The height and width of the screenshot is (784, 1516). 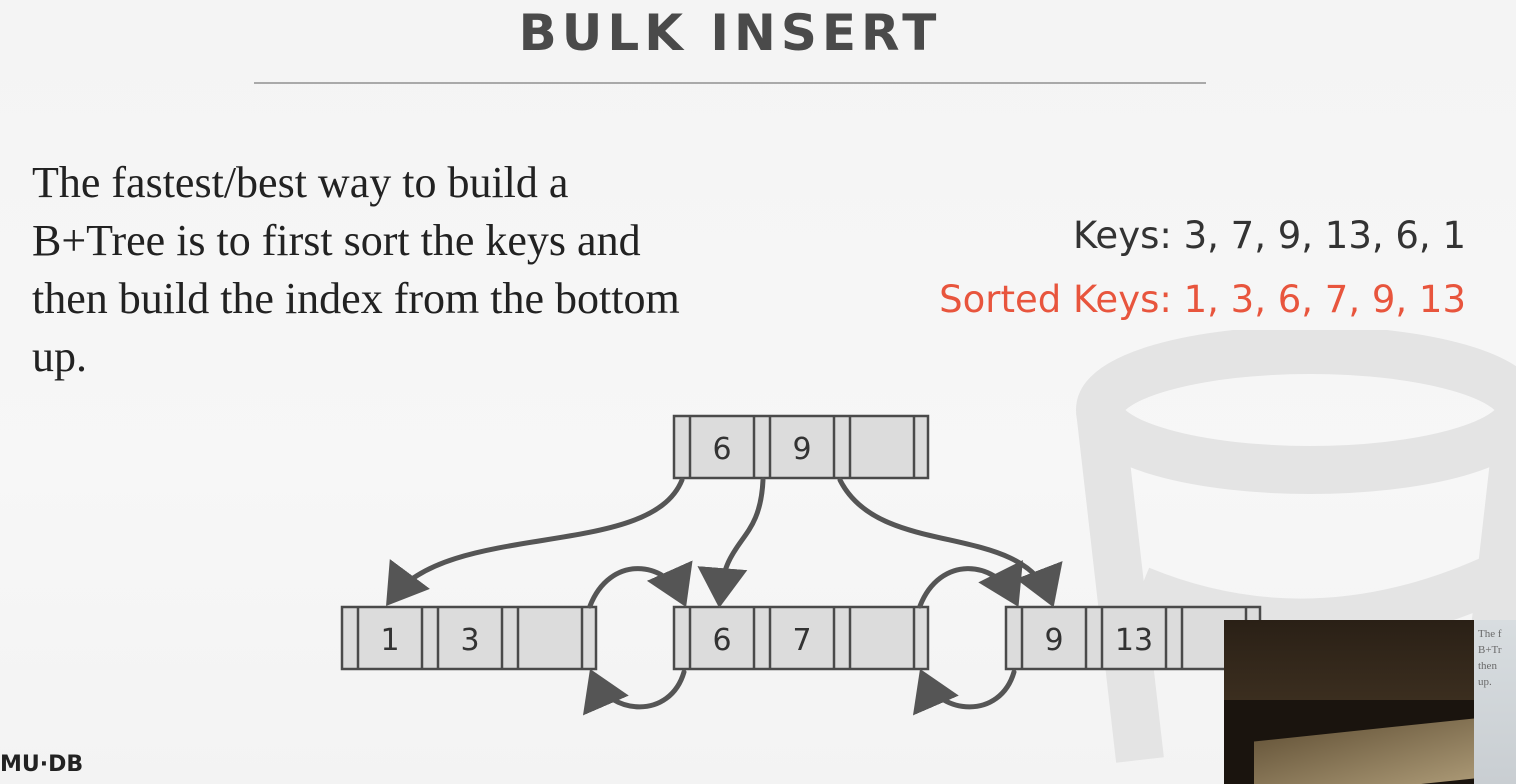 What do you see at coordinates (469, 640) in the screenshot?
I see `node-key: 3` at bounding box center [469, 640].